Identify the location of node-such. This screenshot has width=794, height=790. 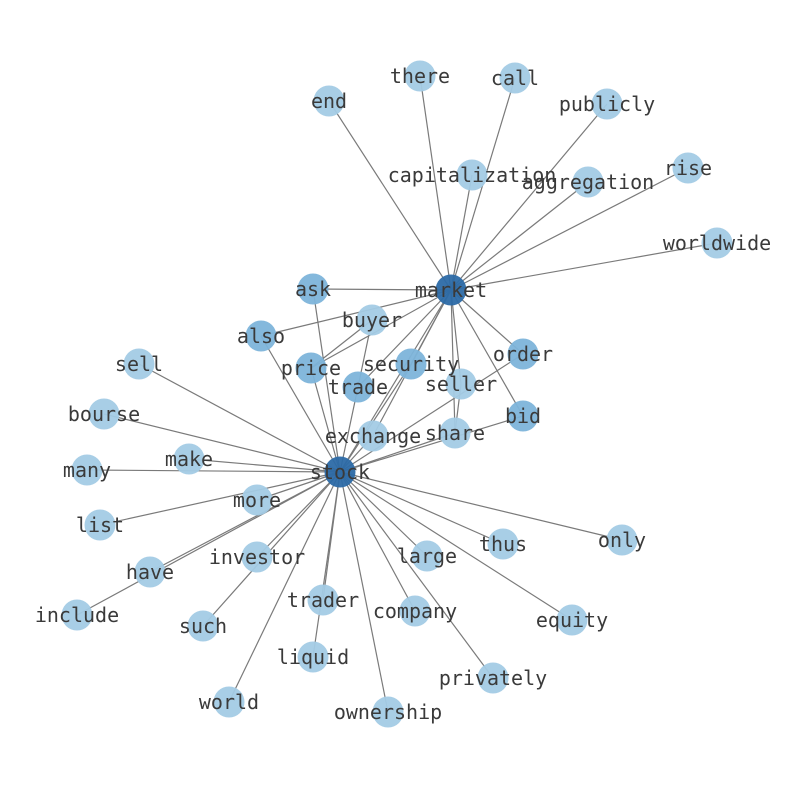
(203, 626).